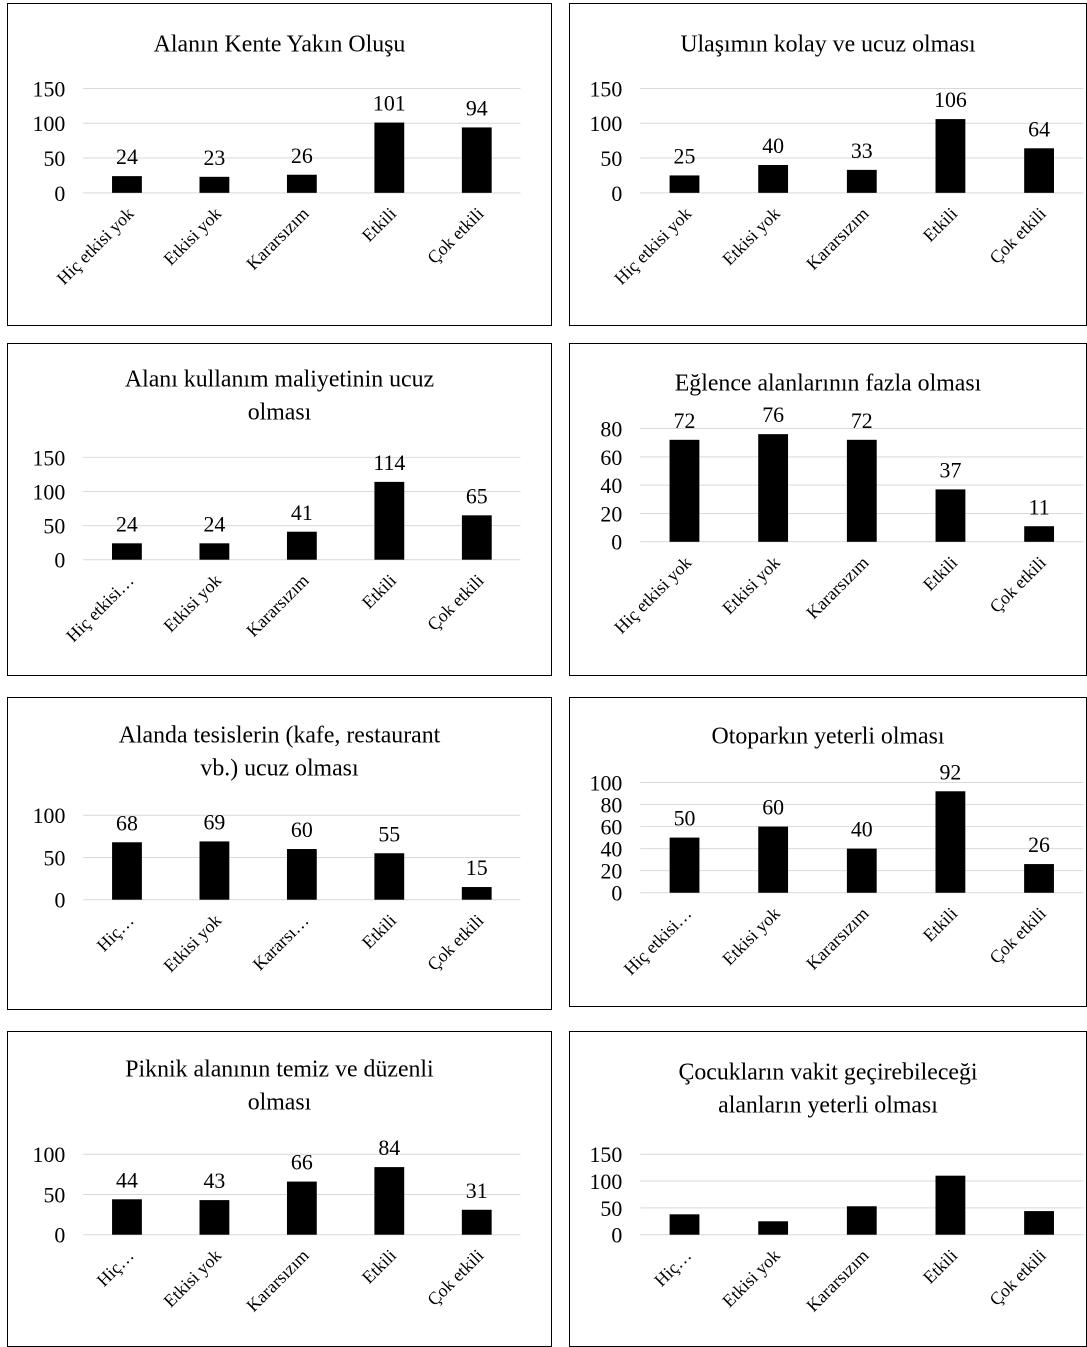 This screenshot has width=1087, height=1347. What do you see at coordinates (279, 1070) in the screenshot?
I see `chart-title: Piknik alanının temiz ve düzenli` at bounding box center [279, 1070].